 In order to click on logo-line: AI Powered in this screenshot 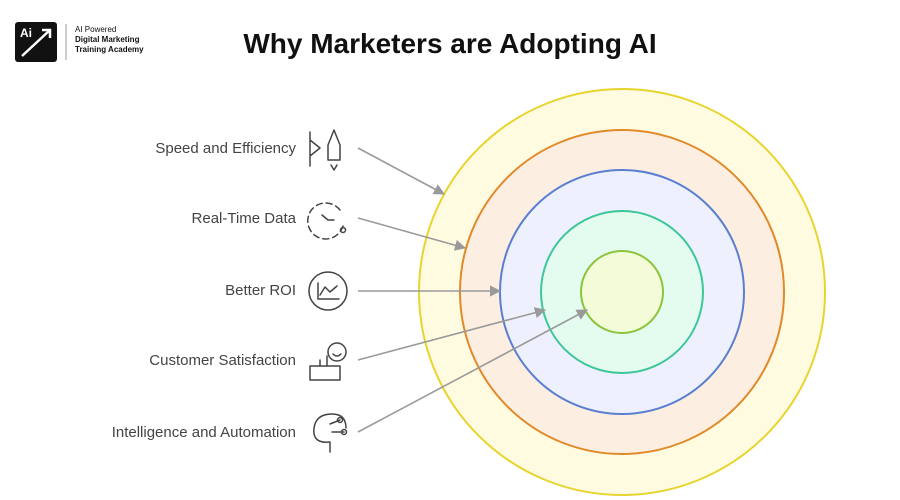, I will do `click(95, 29)`.